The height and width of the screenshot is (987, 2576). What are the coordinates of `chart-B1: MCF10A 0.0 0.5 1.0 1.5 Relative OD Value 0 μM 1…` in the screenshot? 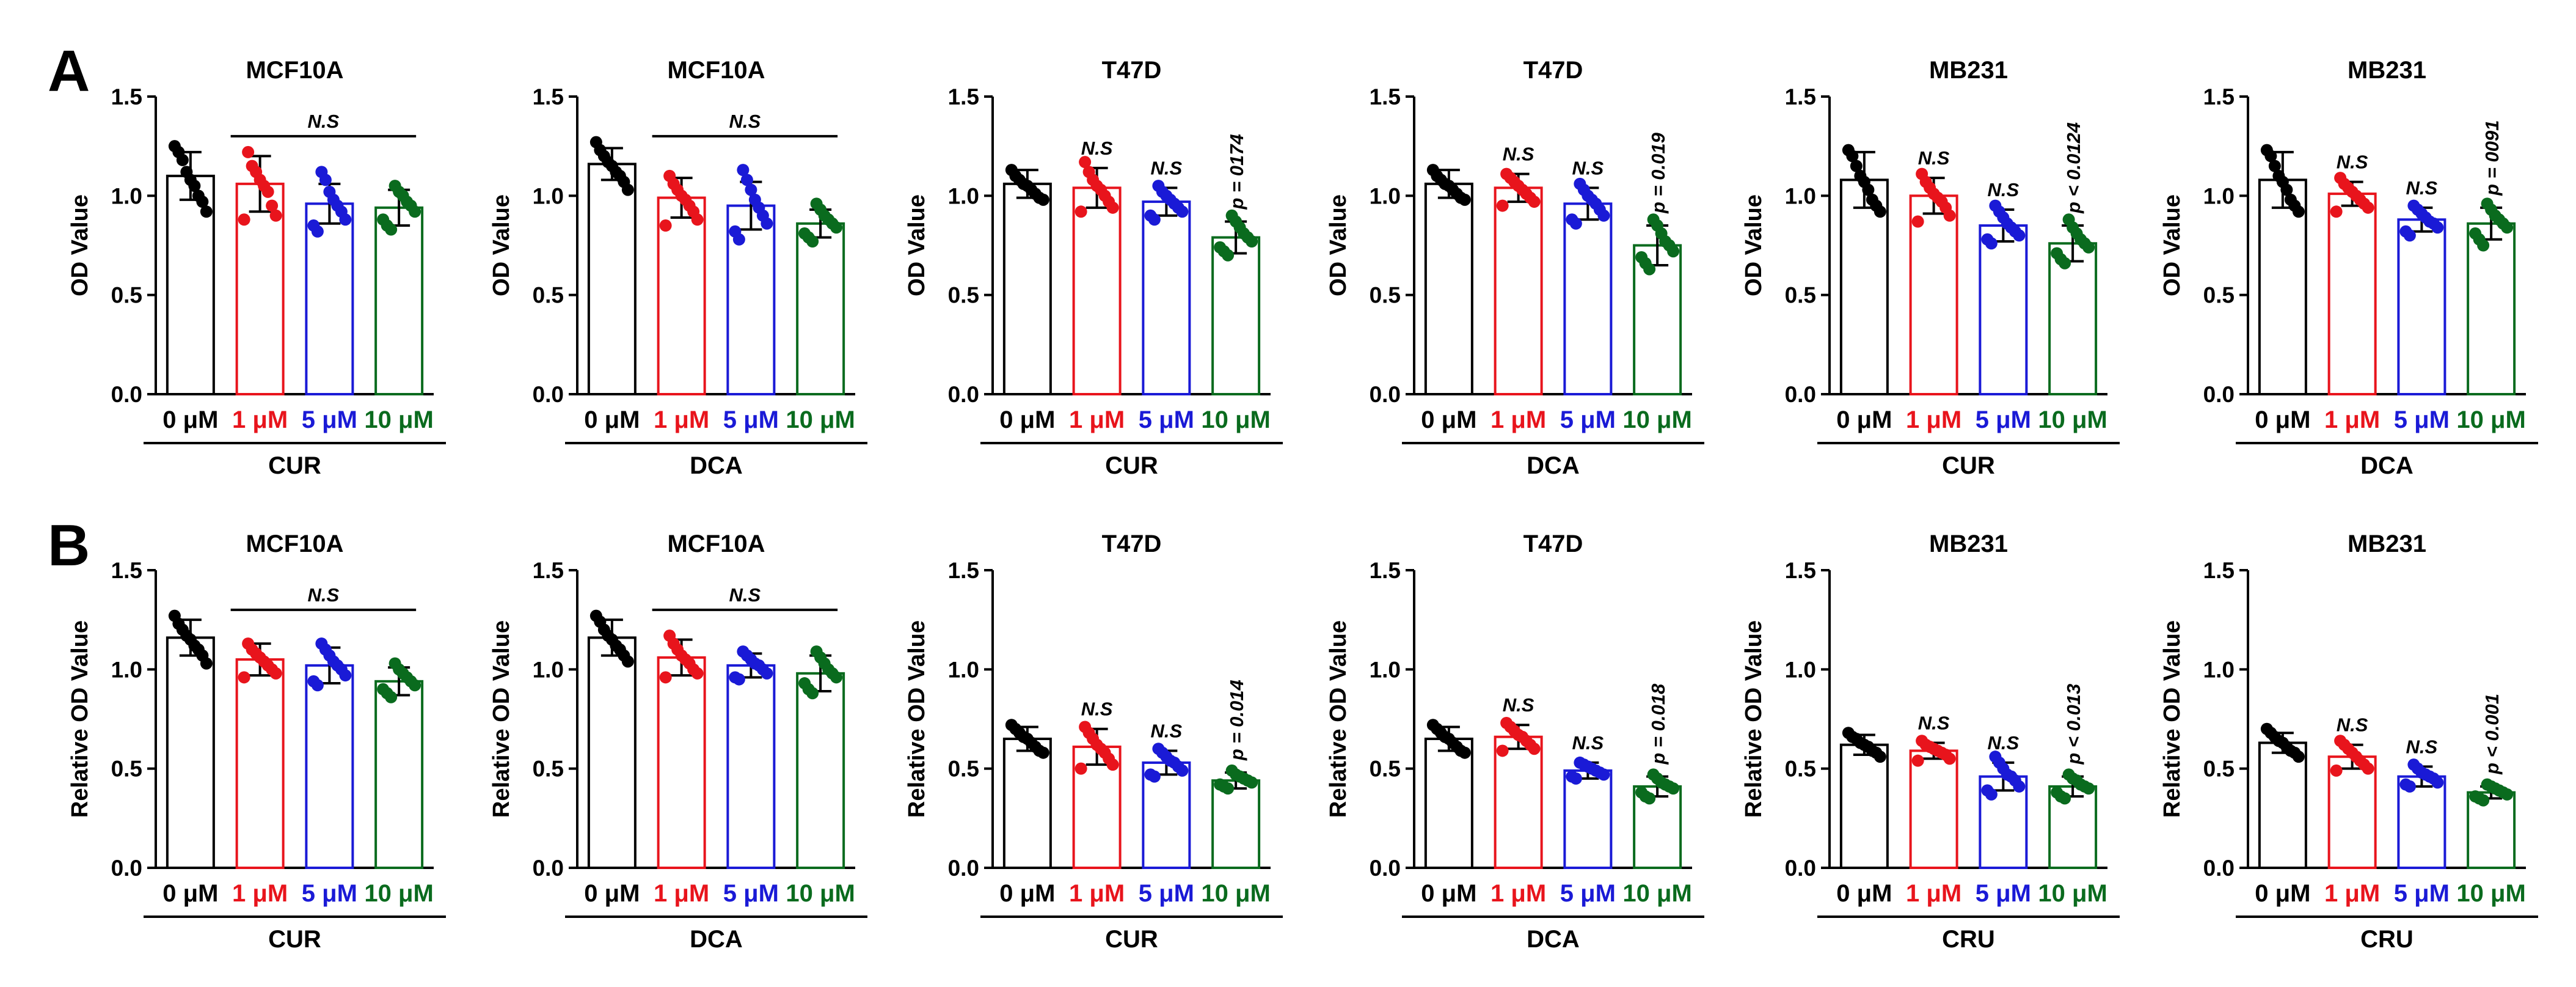 It's located at (256, 741).